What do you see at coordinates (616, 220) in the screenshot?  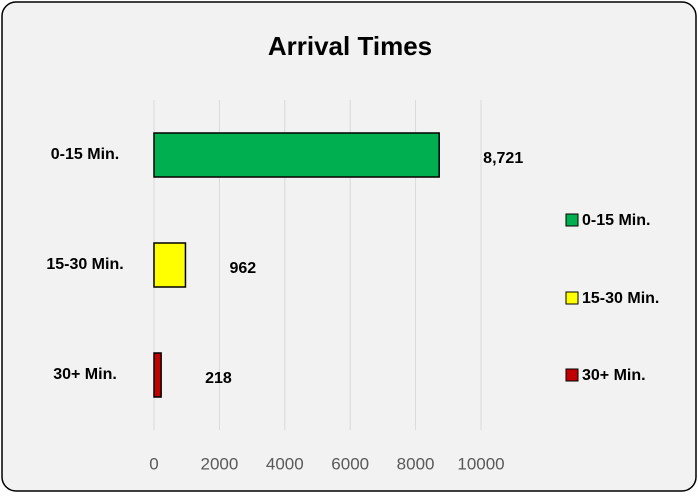 I see `legend-label: 0-15 Min.` at bounding box center [616, 220].